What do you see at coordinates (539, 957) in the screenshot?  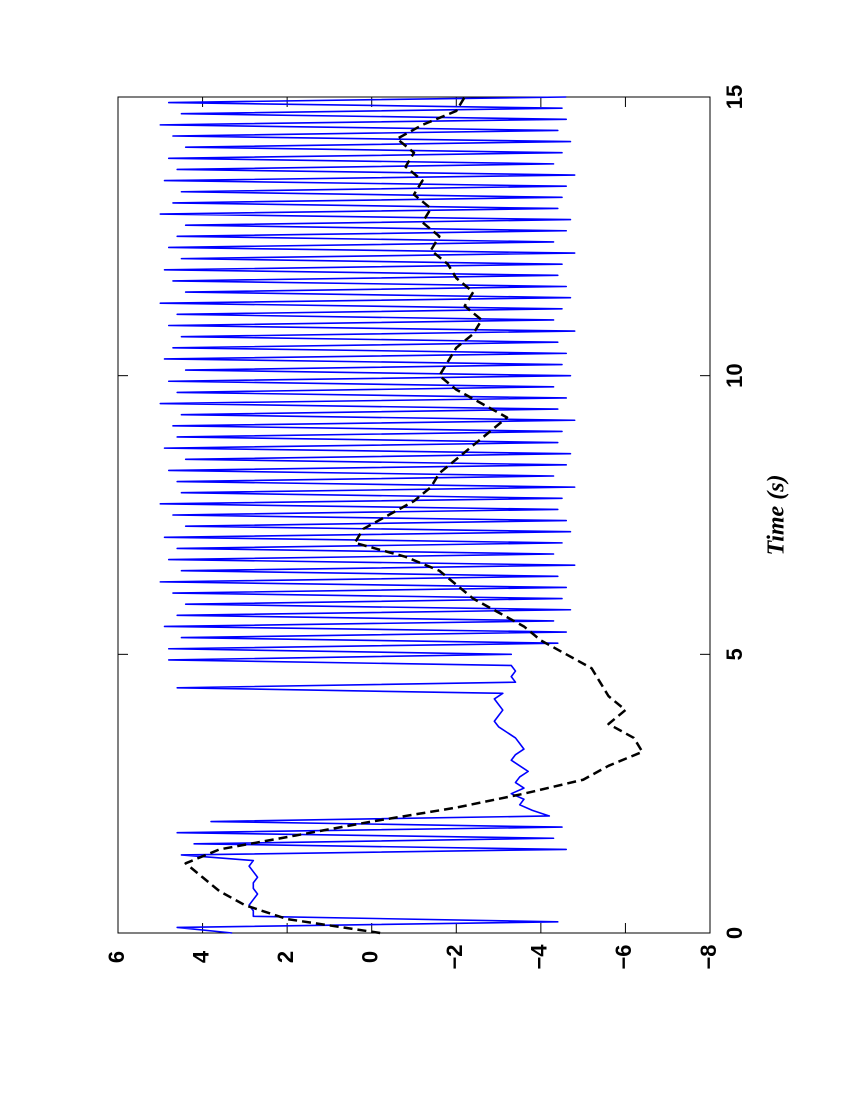 I see `y-tick-label: −4` at bounding box center [539, 957].